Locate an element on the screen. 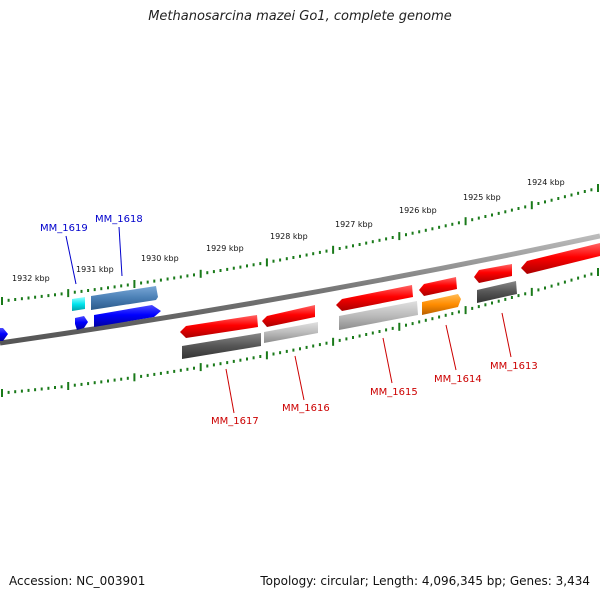 Image resolution: width=600 pixels, height=600 pixels. gene-arrow-partial is located at coordinates (4, 334).